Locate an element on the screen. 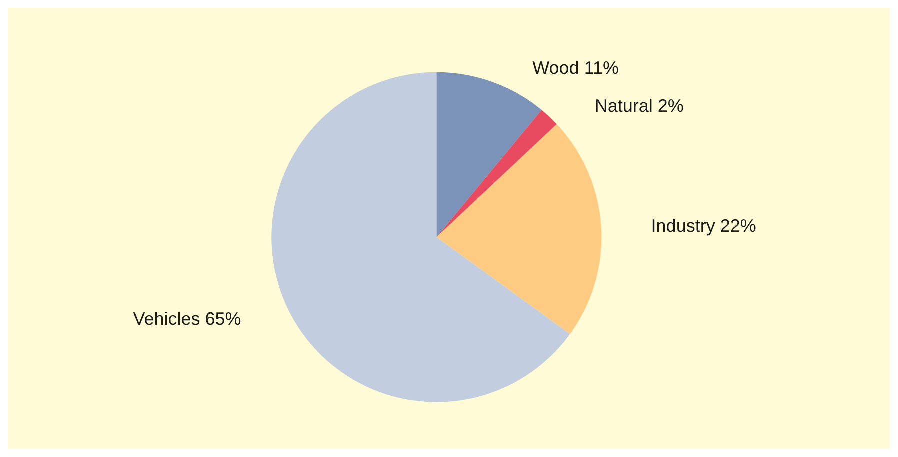 This screenshot has height=457, width=898. slice-label: Vehicles 65% is located at coordinates (187, 319).